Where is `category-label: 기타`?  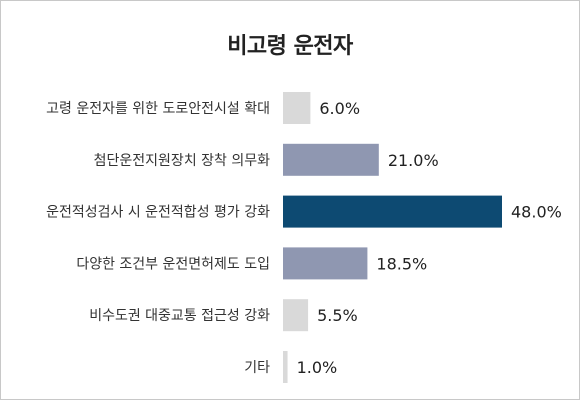 category-label: 기타 is located at coordinates (257, 368).